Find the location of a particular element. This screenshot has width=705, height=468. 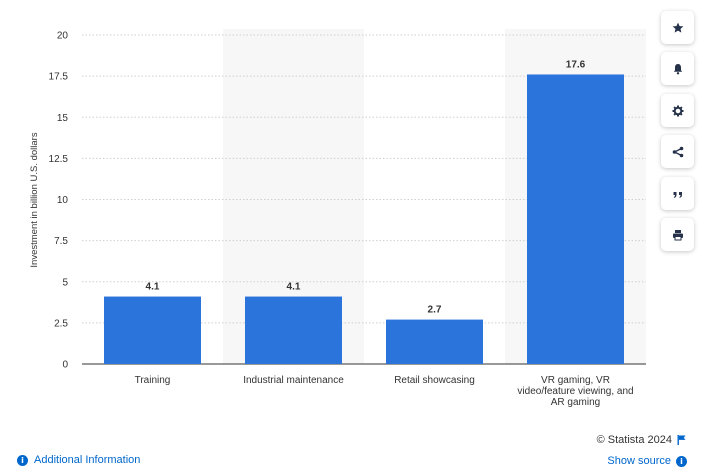

settings-button is located at coordinates (677, 110).